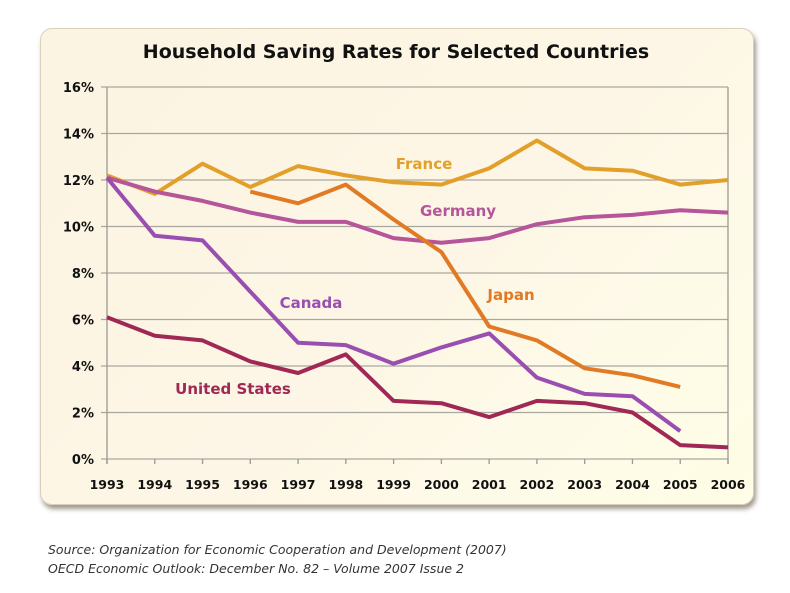 The width and height of the screenshot is (790, 593). Describe the element at coordinates (83, 321) in the screenshot. I see `y-tick-label: 6%` at that location.